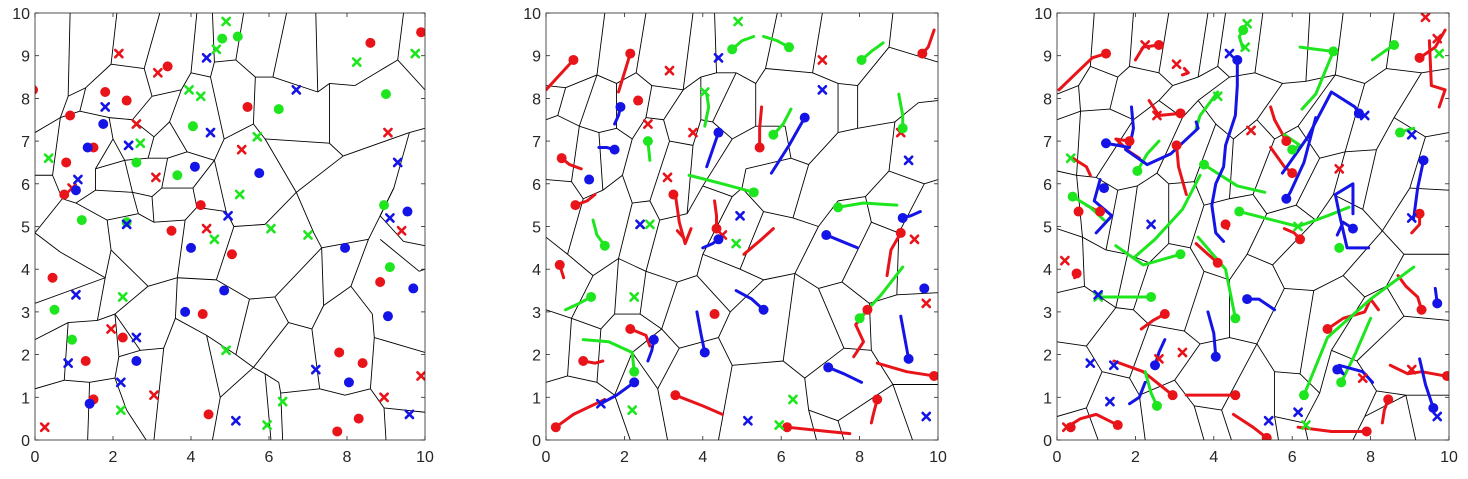 Image resolution: width=1468 pixels, height=479 pixels. Describe the element at coordinates (1047, 313) in the screenshot. I see `y-tick-label: 3` at that location.